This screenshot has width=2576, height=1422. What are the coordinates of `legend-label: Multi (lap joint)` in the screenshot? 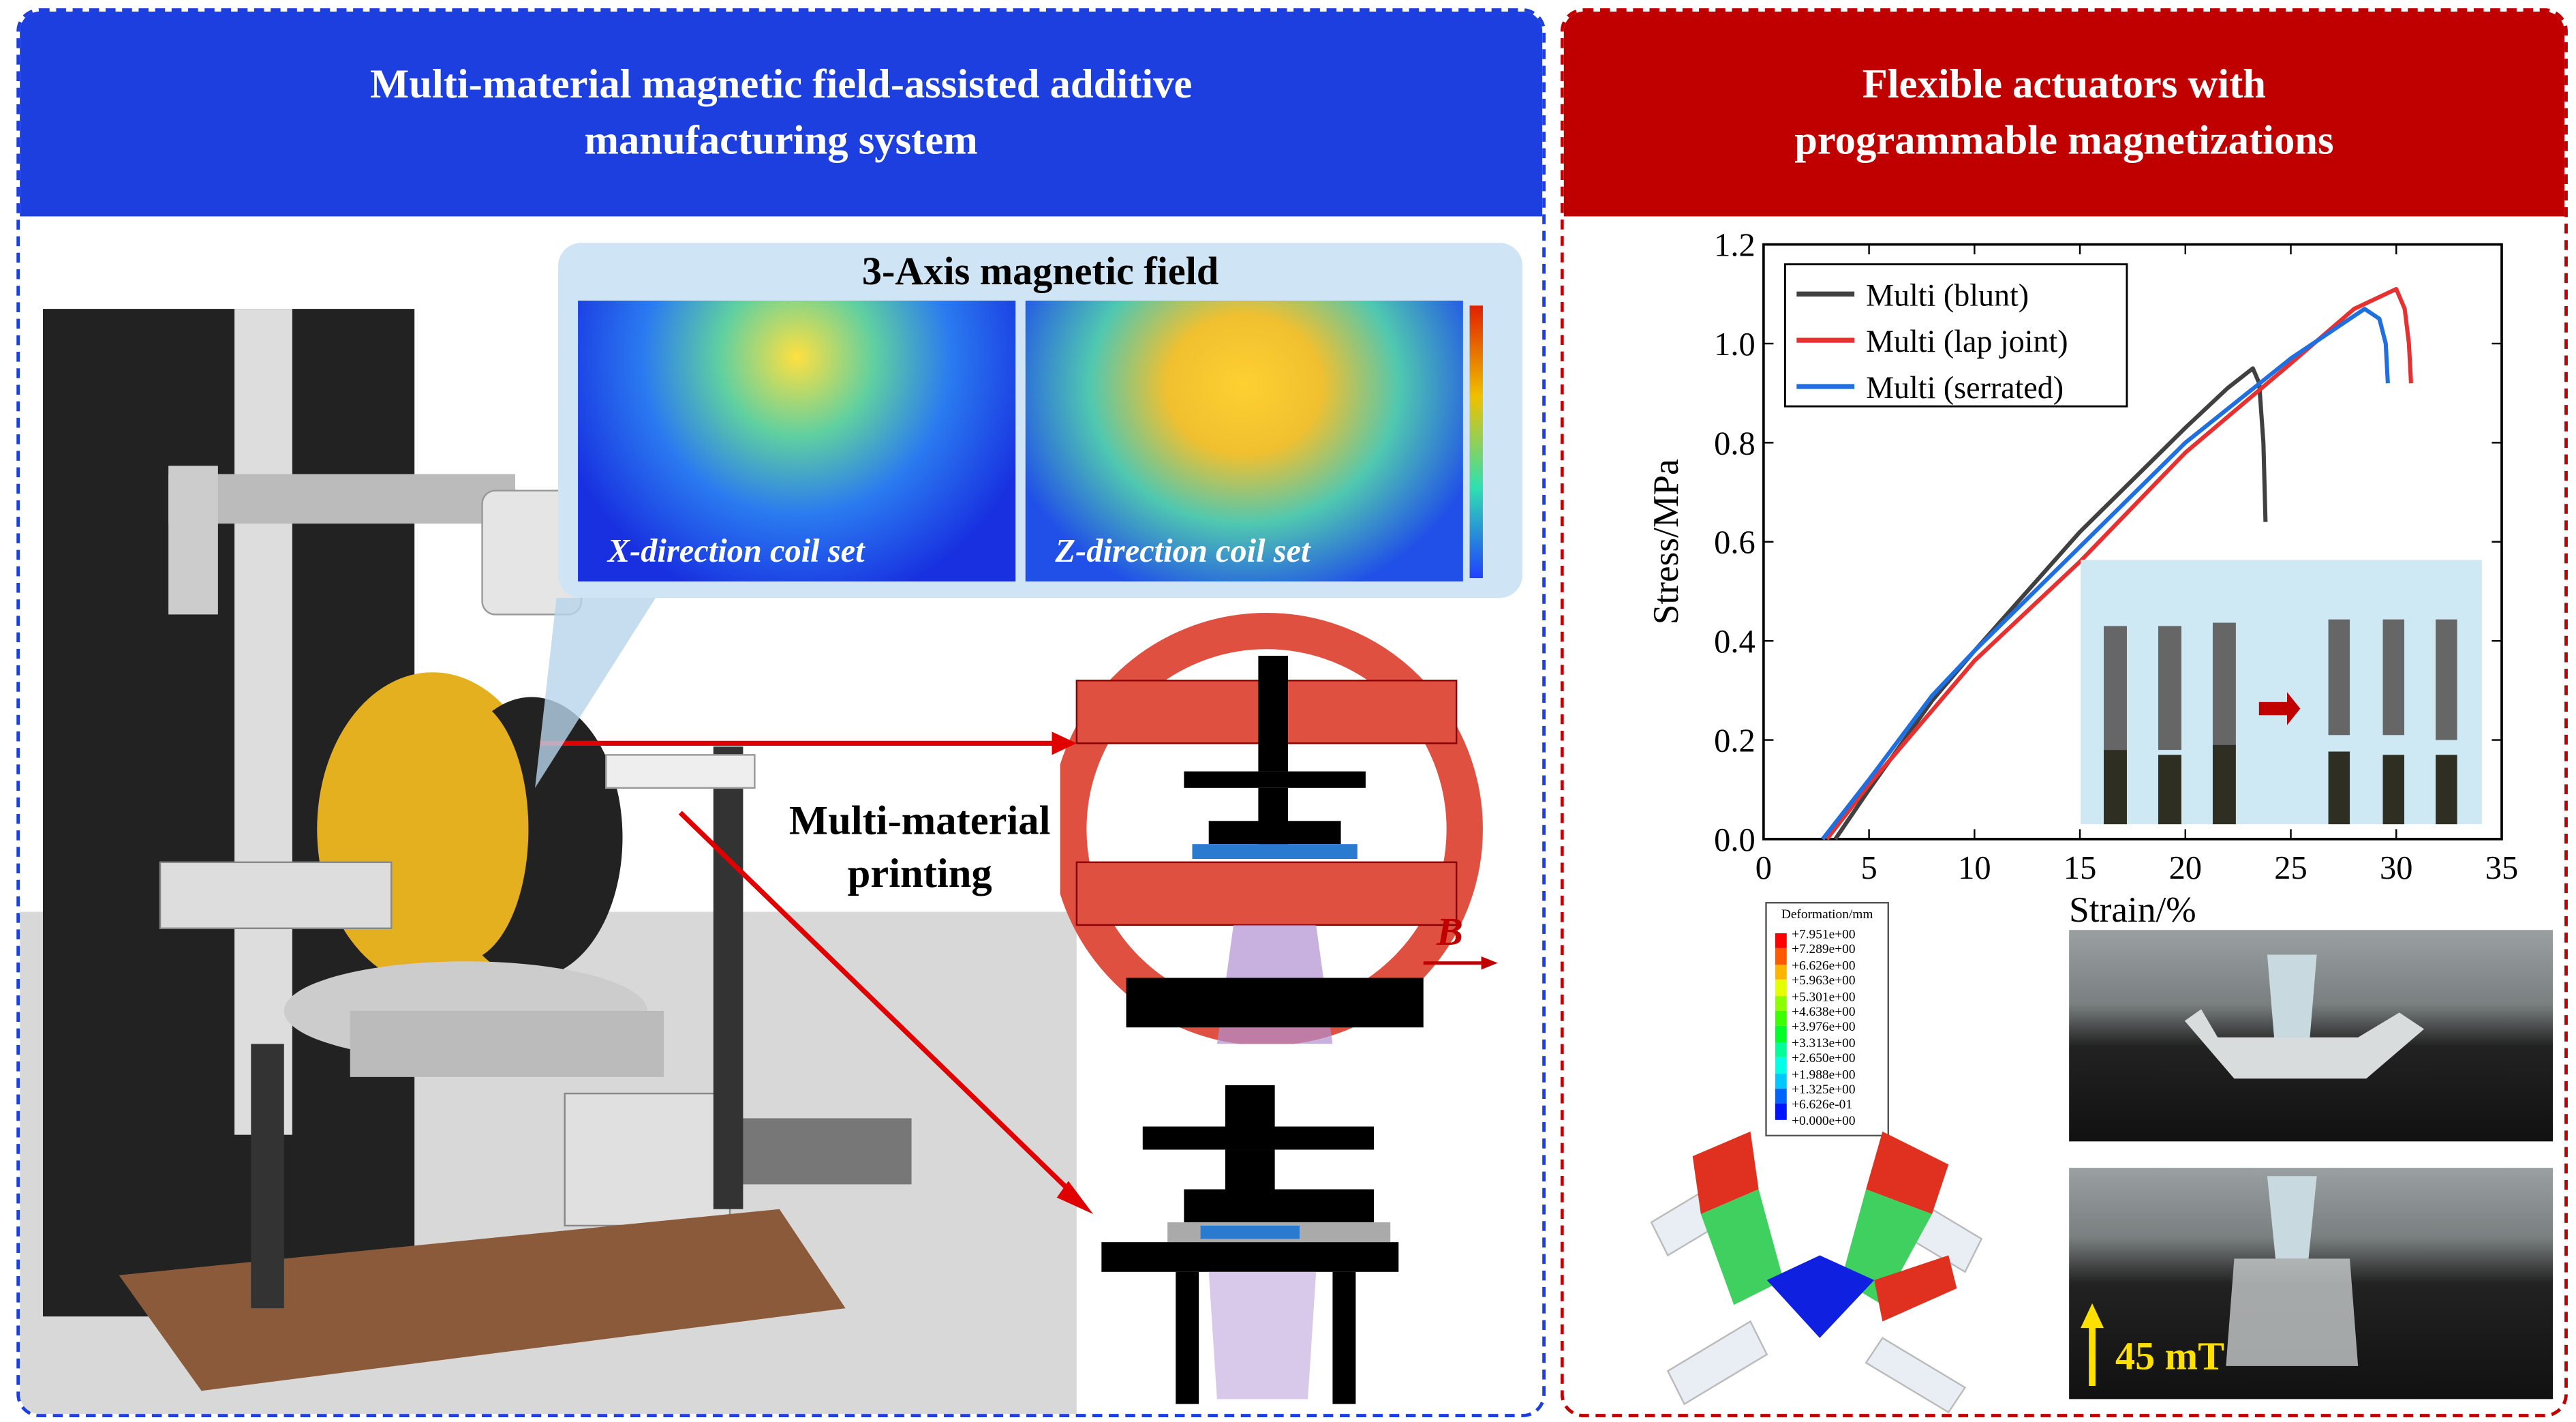 It's located at (1967, 341).